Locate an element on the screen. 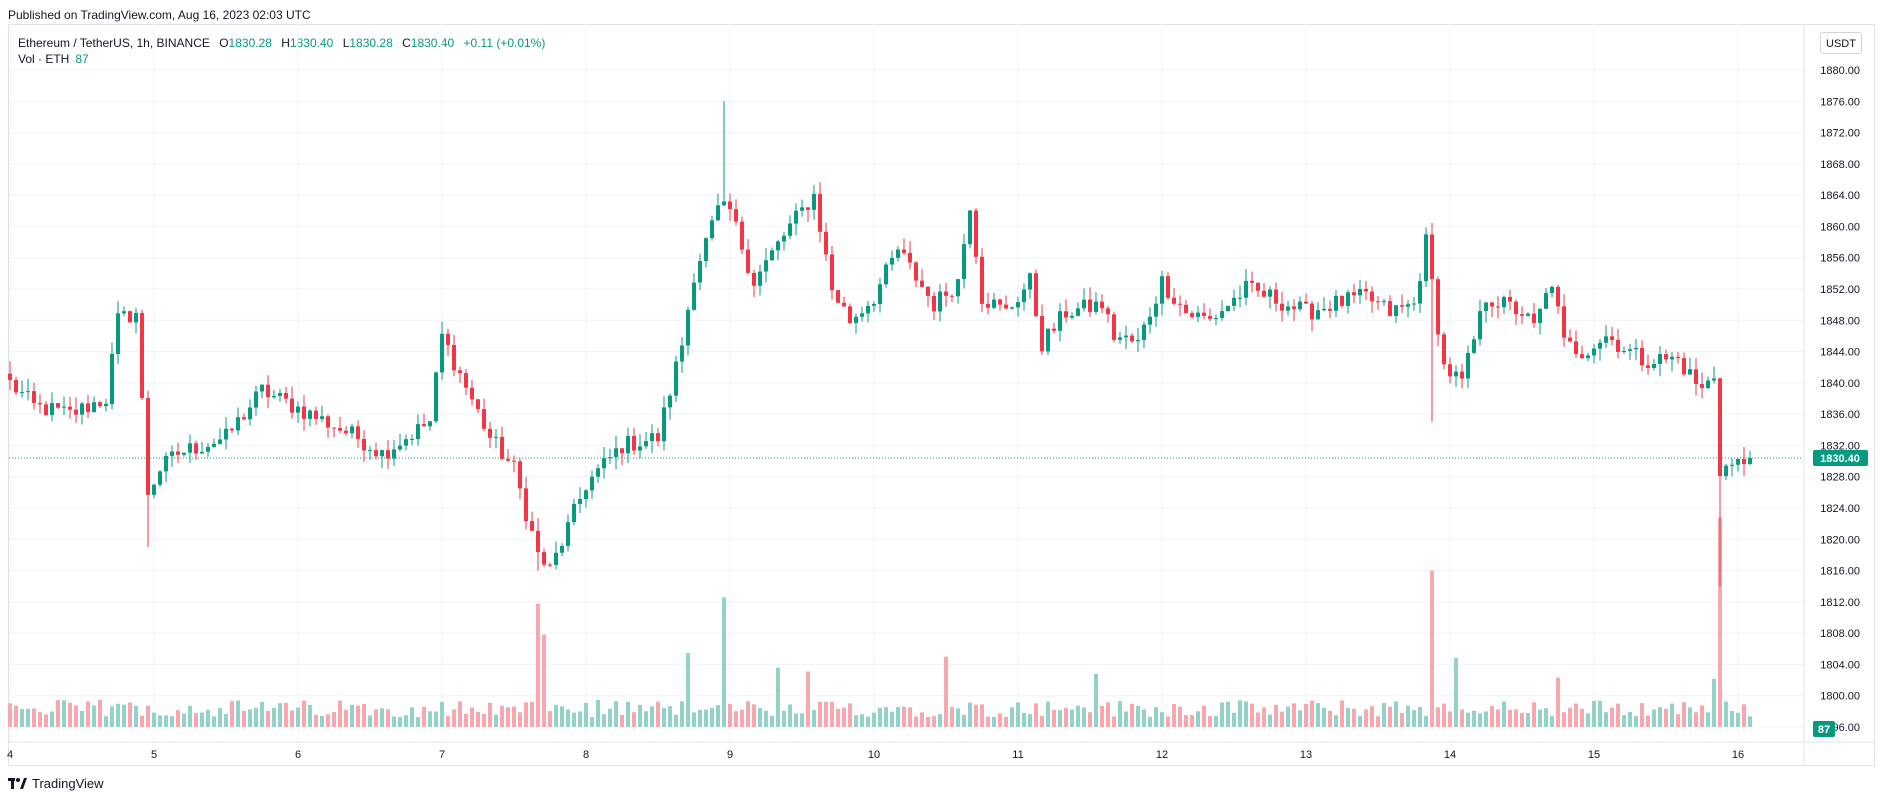  currency-button: USDT is located at coordinates (1841, 43).